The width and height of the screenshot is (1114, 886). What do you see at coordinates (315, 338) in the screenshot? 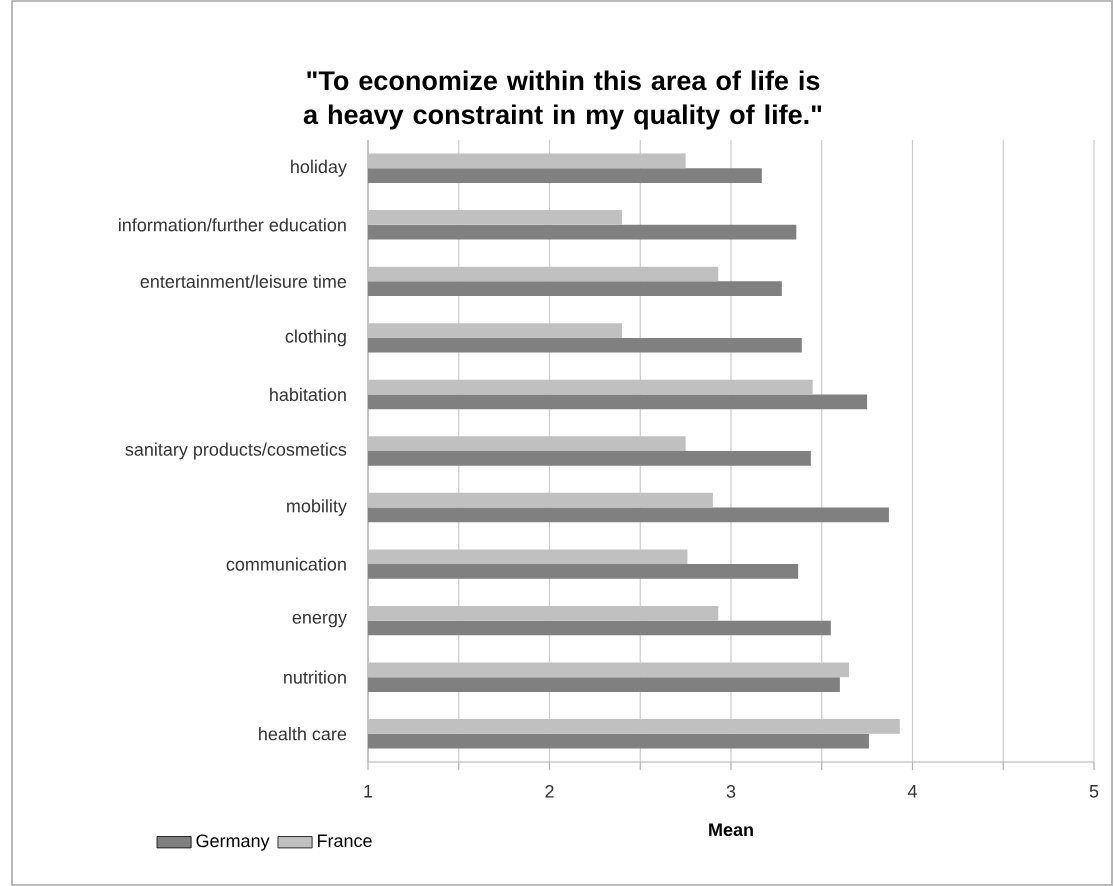
I see `y-tick-label: clothing` at bounding box center [315, 338].